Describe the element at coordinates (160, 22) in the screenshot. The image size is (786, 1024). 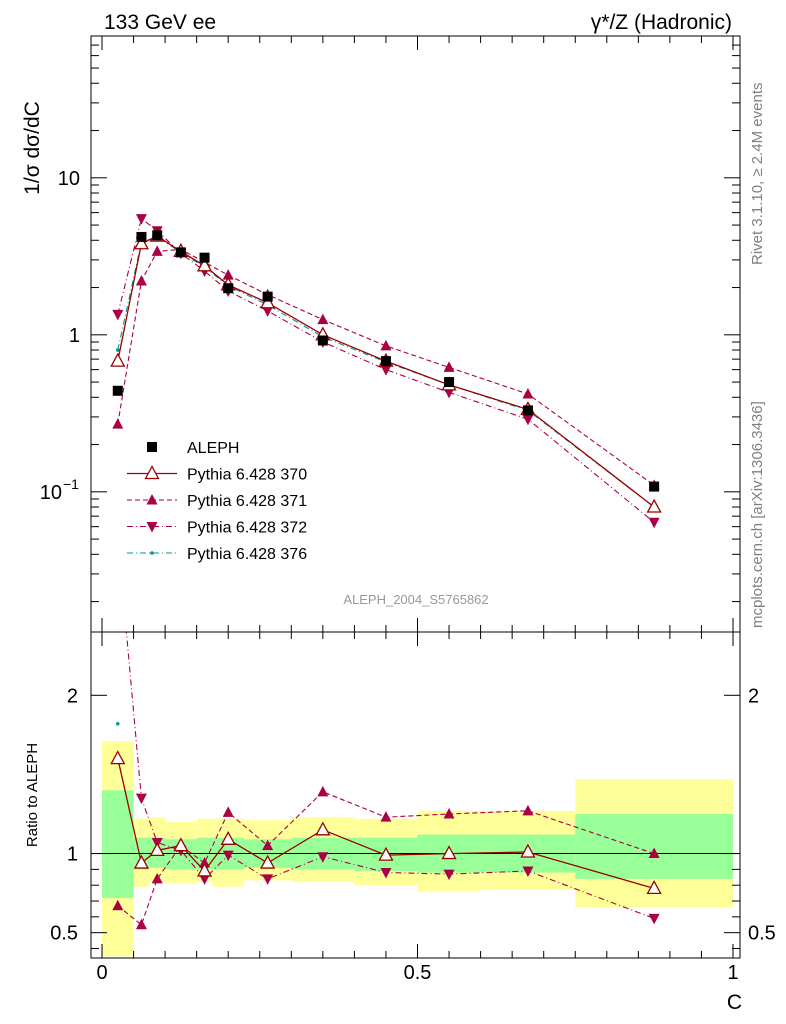
I see `header-left: 133 GeV ee` at that location.